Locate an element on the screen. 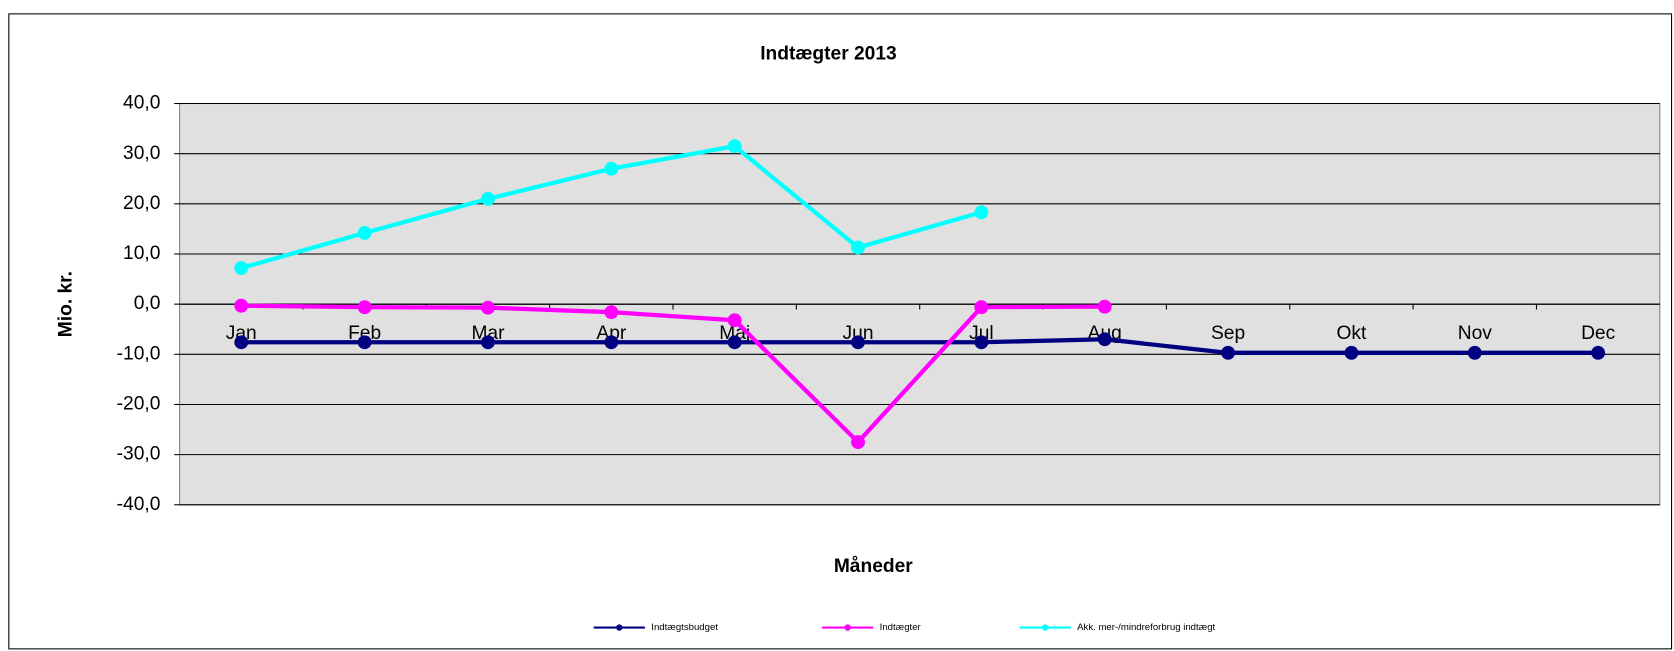 Image resolution: width=1674 pixels, height=651 pixels. y-tick-label: -30,0 is located at coordinates (139, 454).